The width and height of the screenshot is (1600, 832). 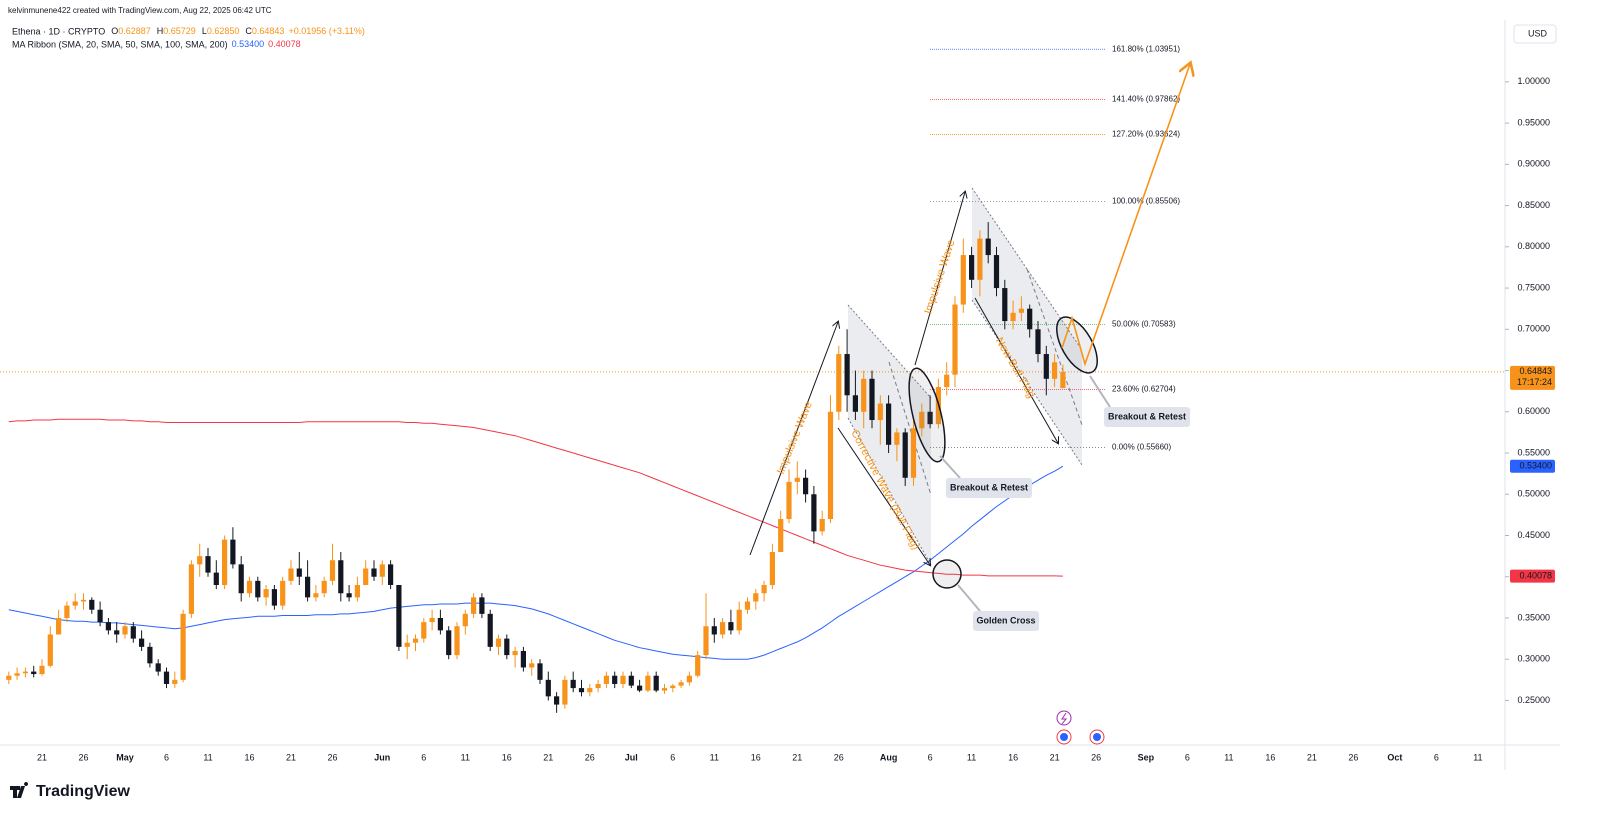 What do you see at coordinates (248, 44) in the screenshot?
I see `indicator-value: 0.53400` at bounding box center [248, 44].